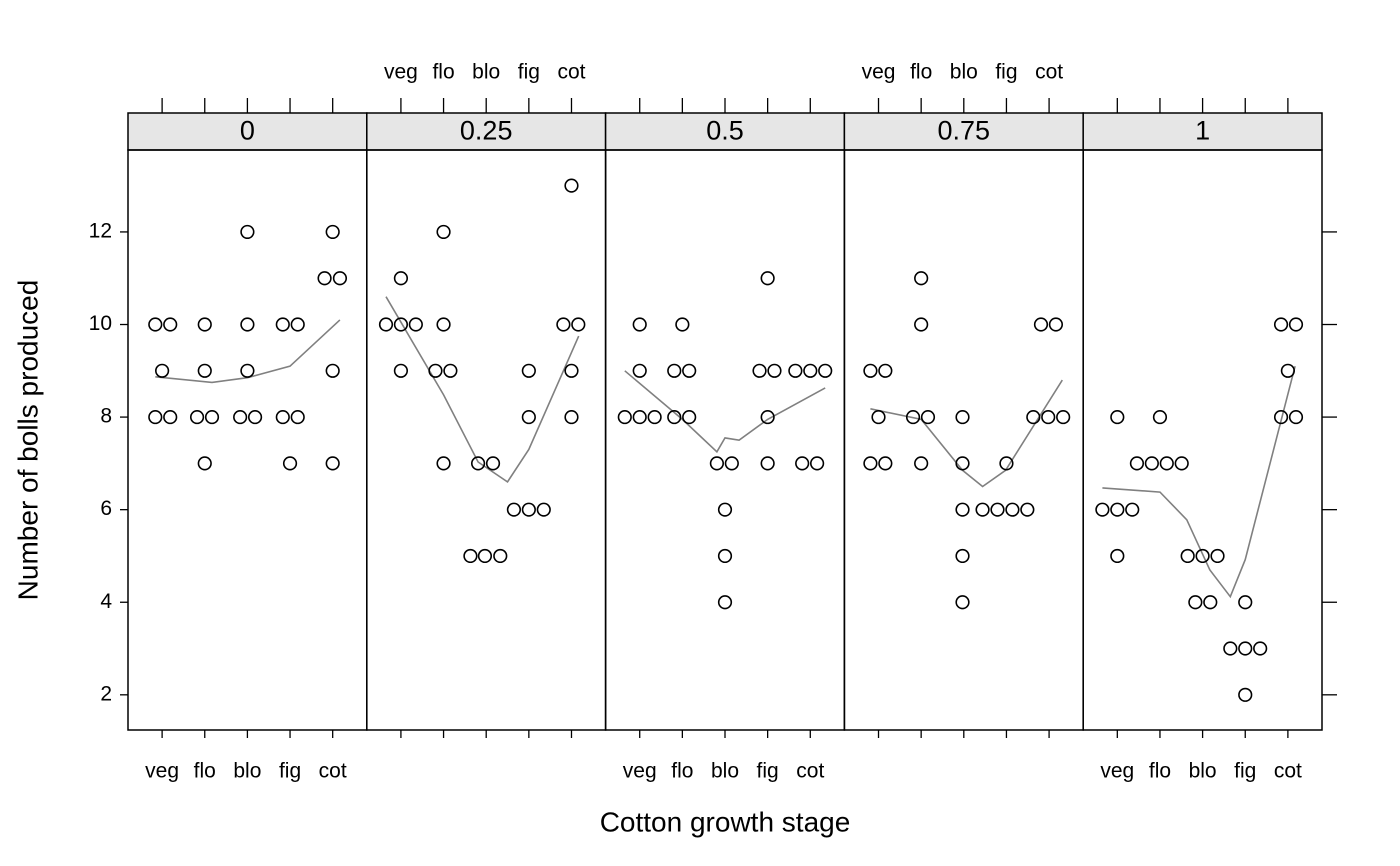 Image resolution: width=1400 pixels, height=866 pixels. Describe the element at coordinates (486, 131) in the screenshot. I see `strip-label: 0.25` at that location.